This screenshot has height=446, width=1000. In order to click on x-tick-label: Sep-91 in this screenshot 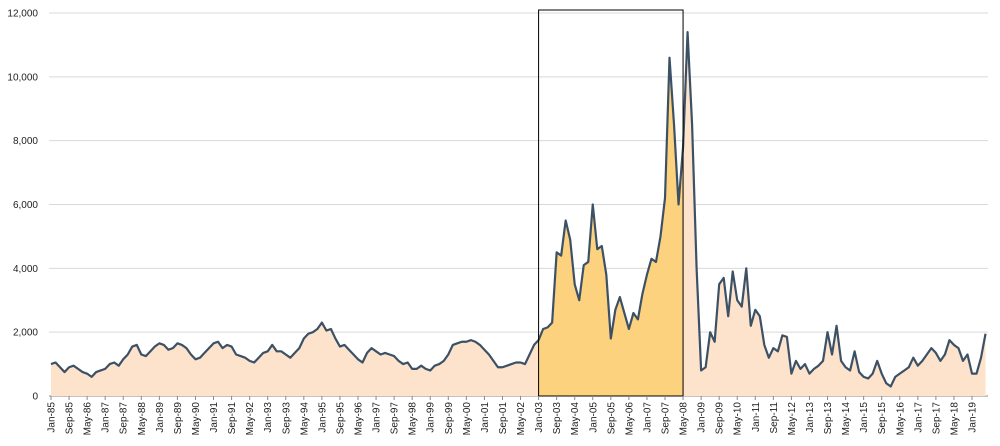, I will do `click(232, 418)`.